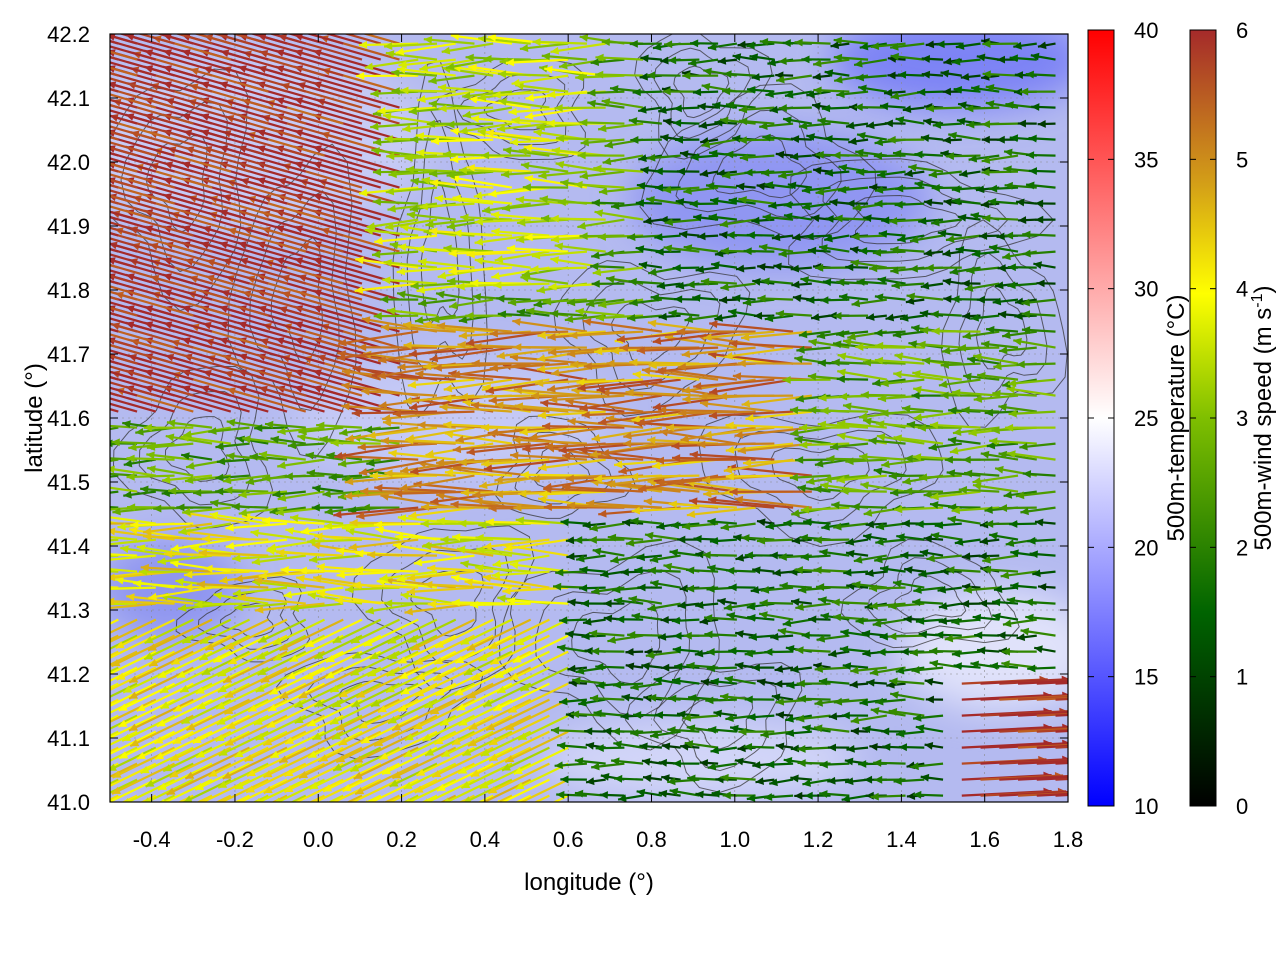 The height and width of the screenshot is (960, 1280). Describe the element at coordinates (68, 354) in the screenshot. I see `y-tick-label: 41.7` at that location.